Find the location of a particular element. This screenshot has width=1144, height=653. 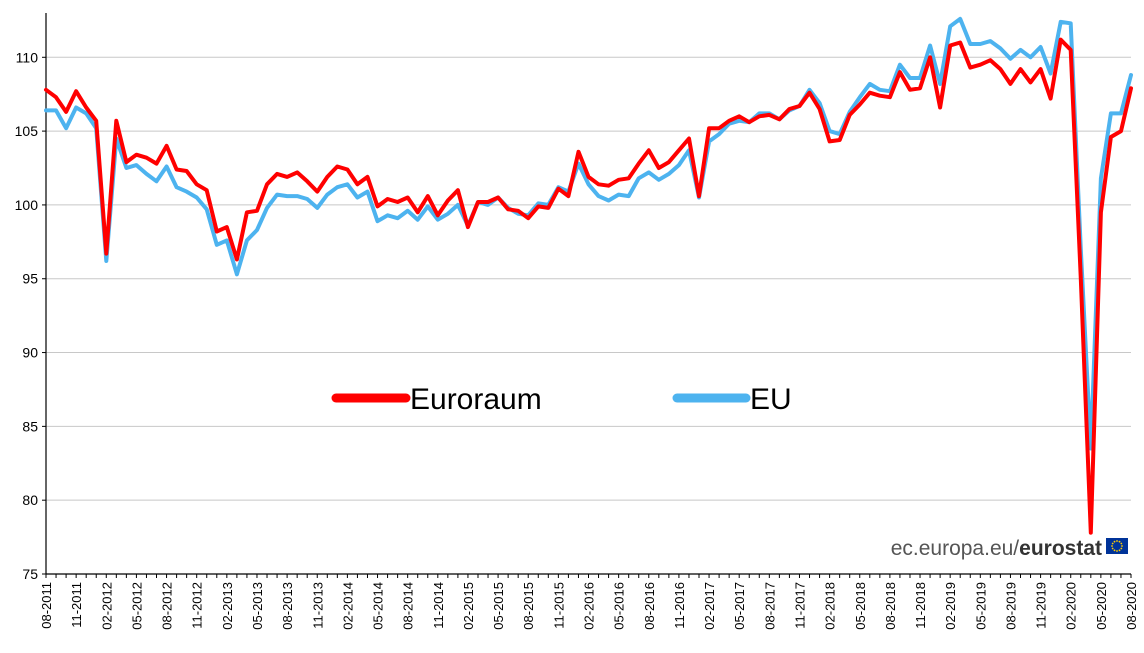

x-tick-label-08-2013: 08-2013 is located at coordinates (287, 606).